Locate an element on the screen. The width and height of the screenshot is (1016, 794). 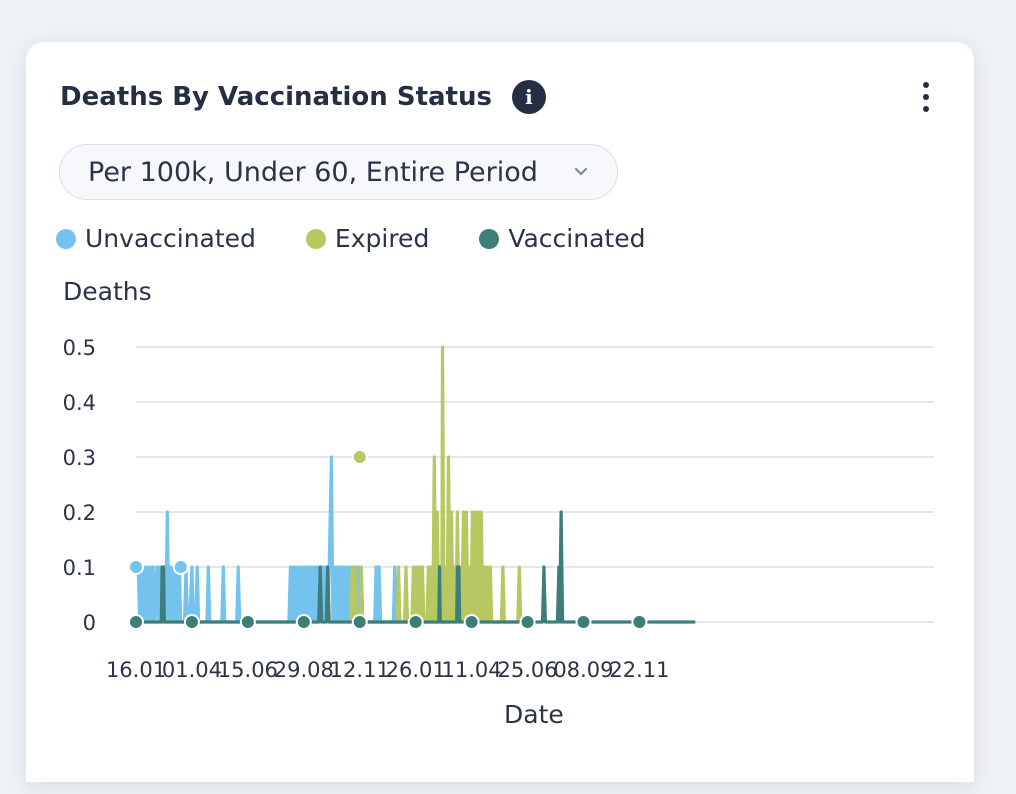
more-vertical-icon is located at coordinates (926, 97).